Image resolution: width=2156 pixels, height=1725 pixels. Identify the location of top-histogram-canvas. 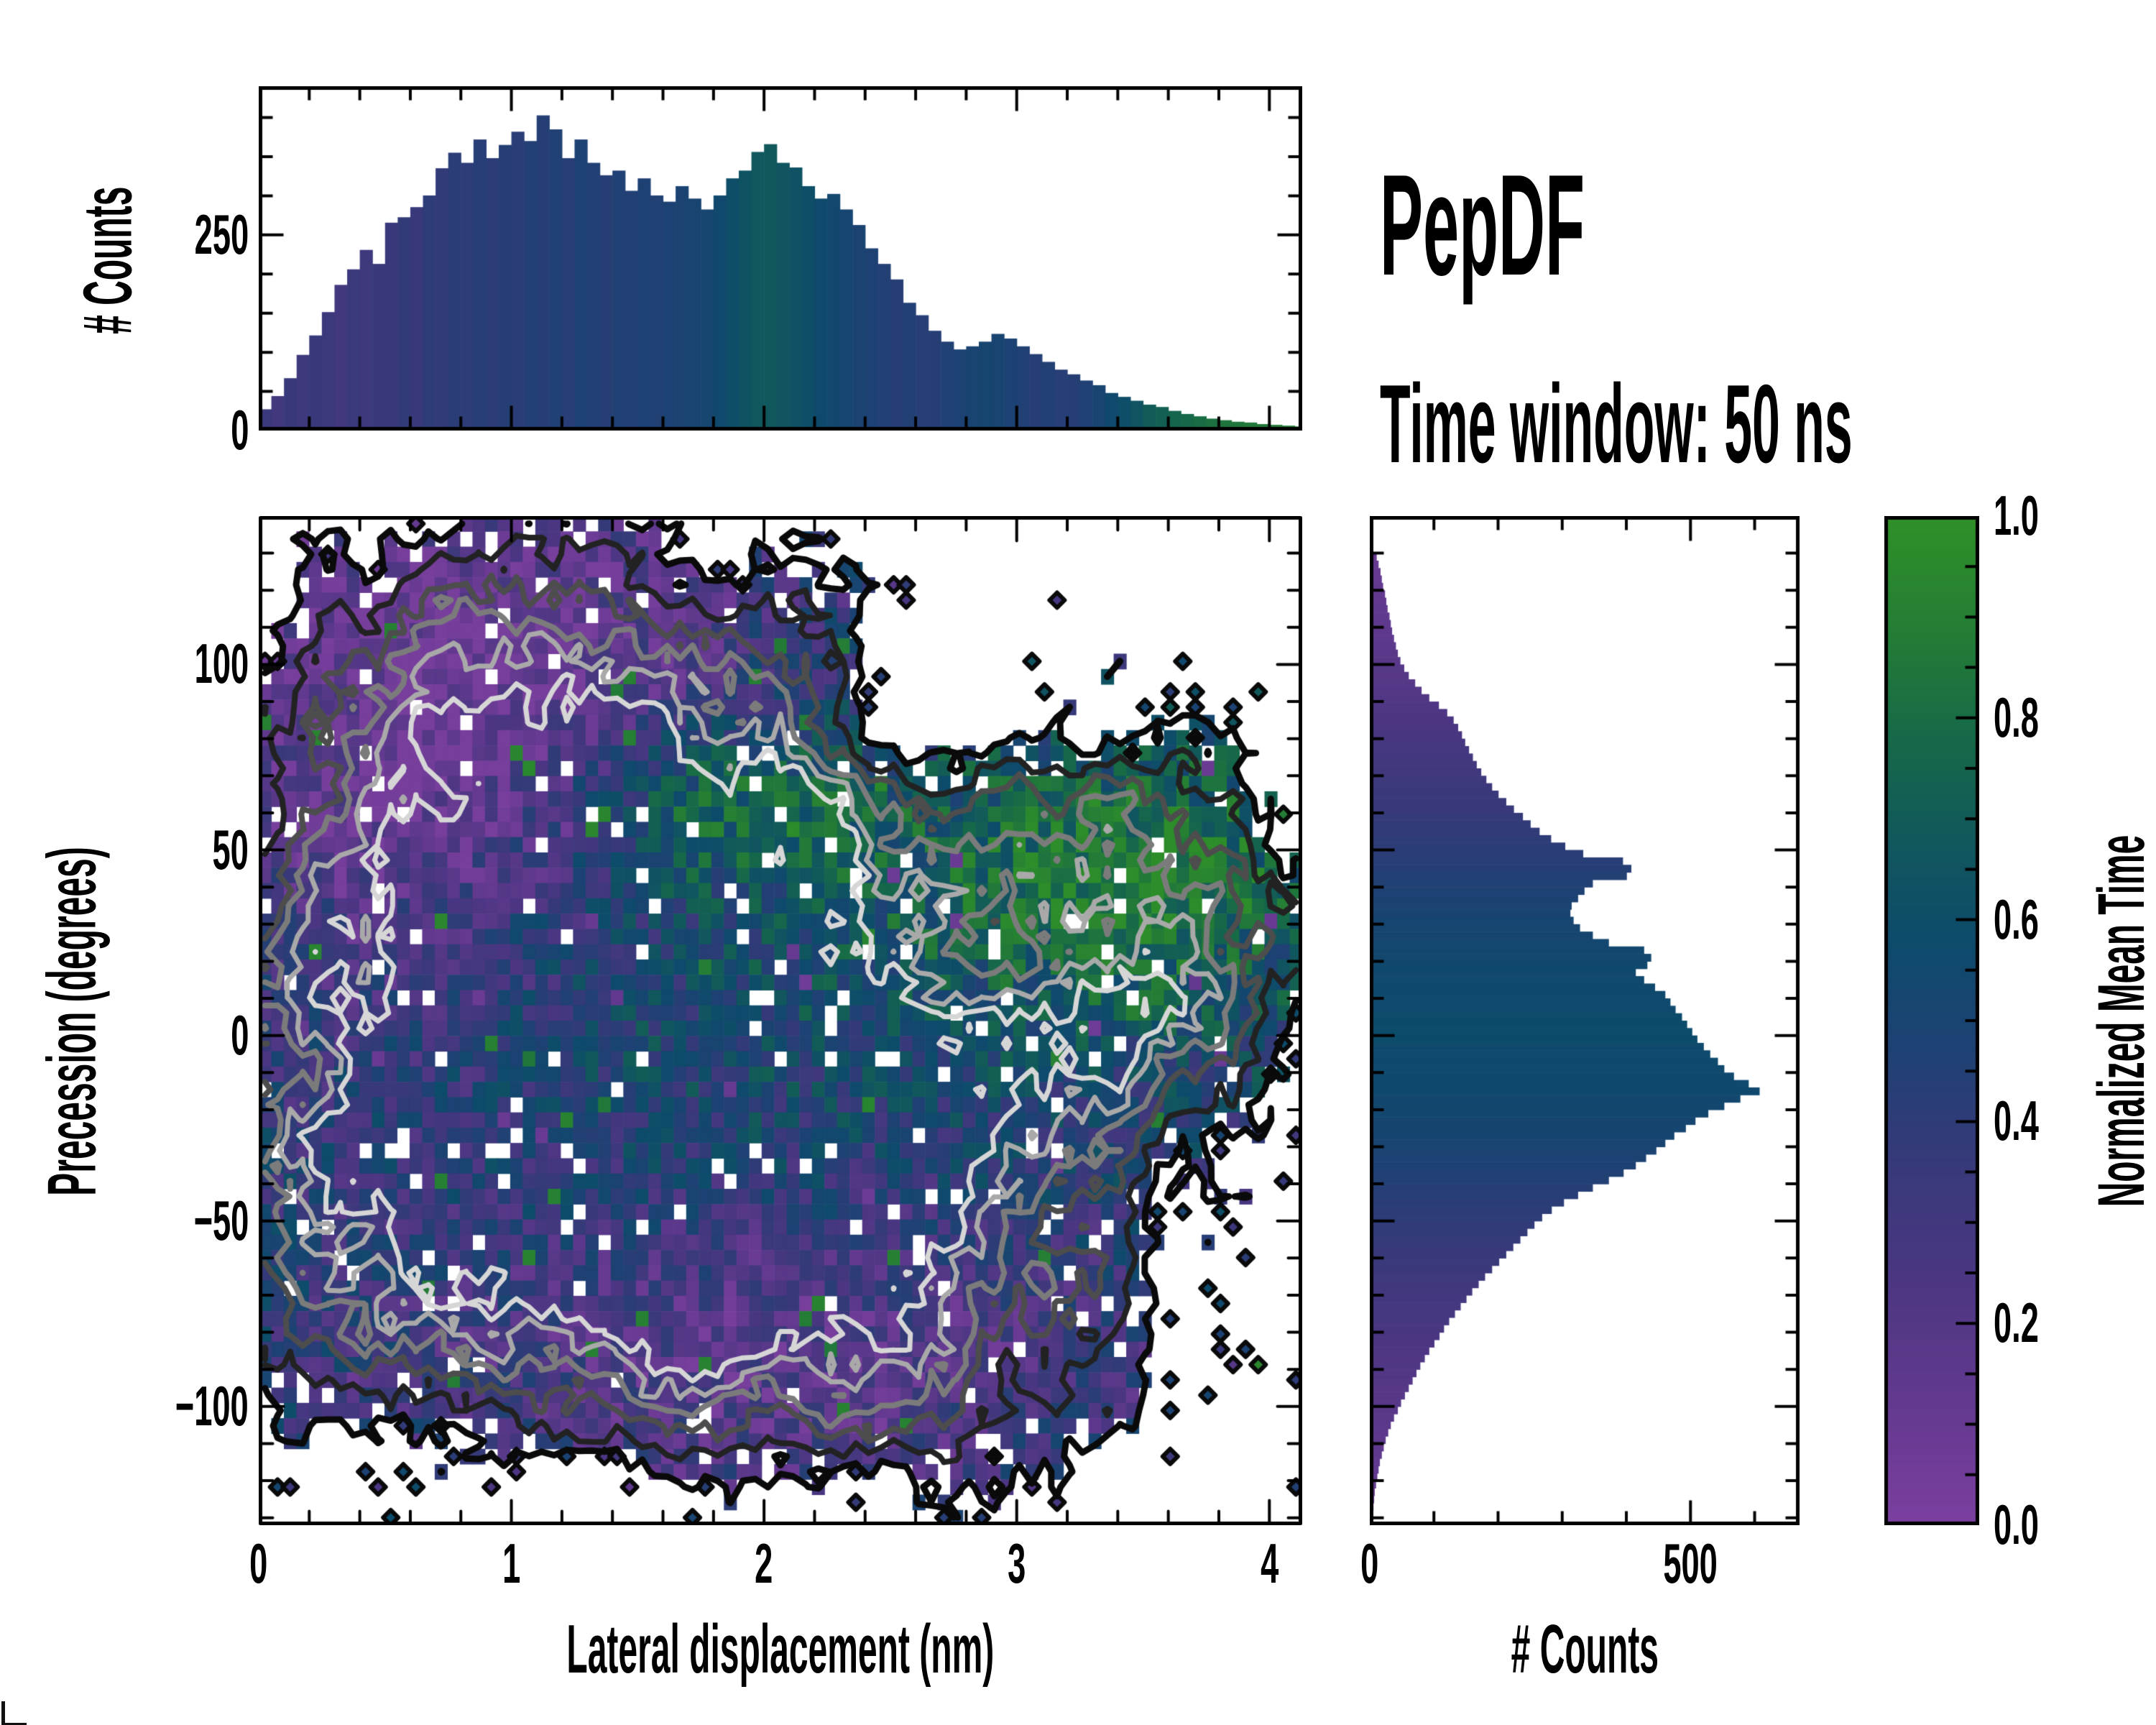
(781, 258).